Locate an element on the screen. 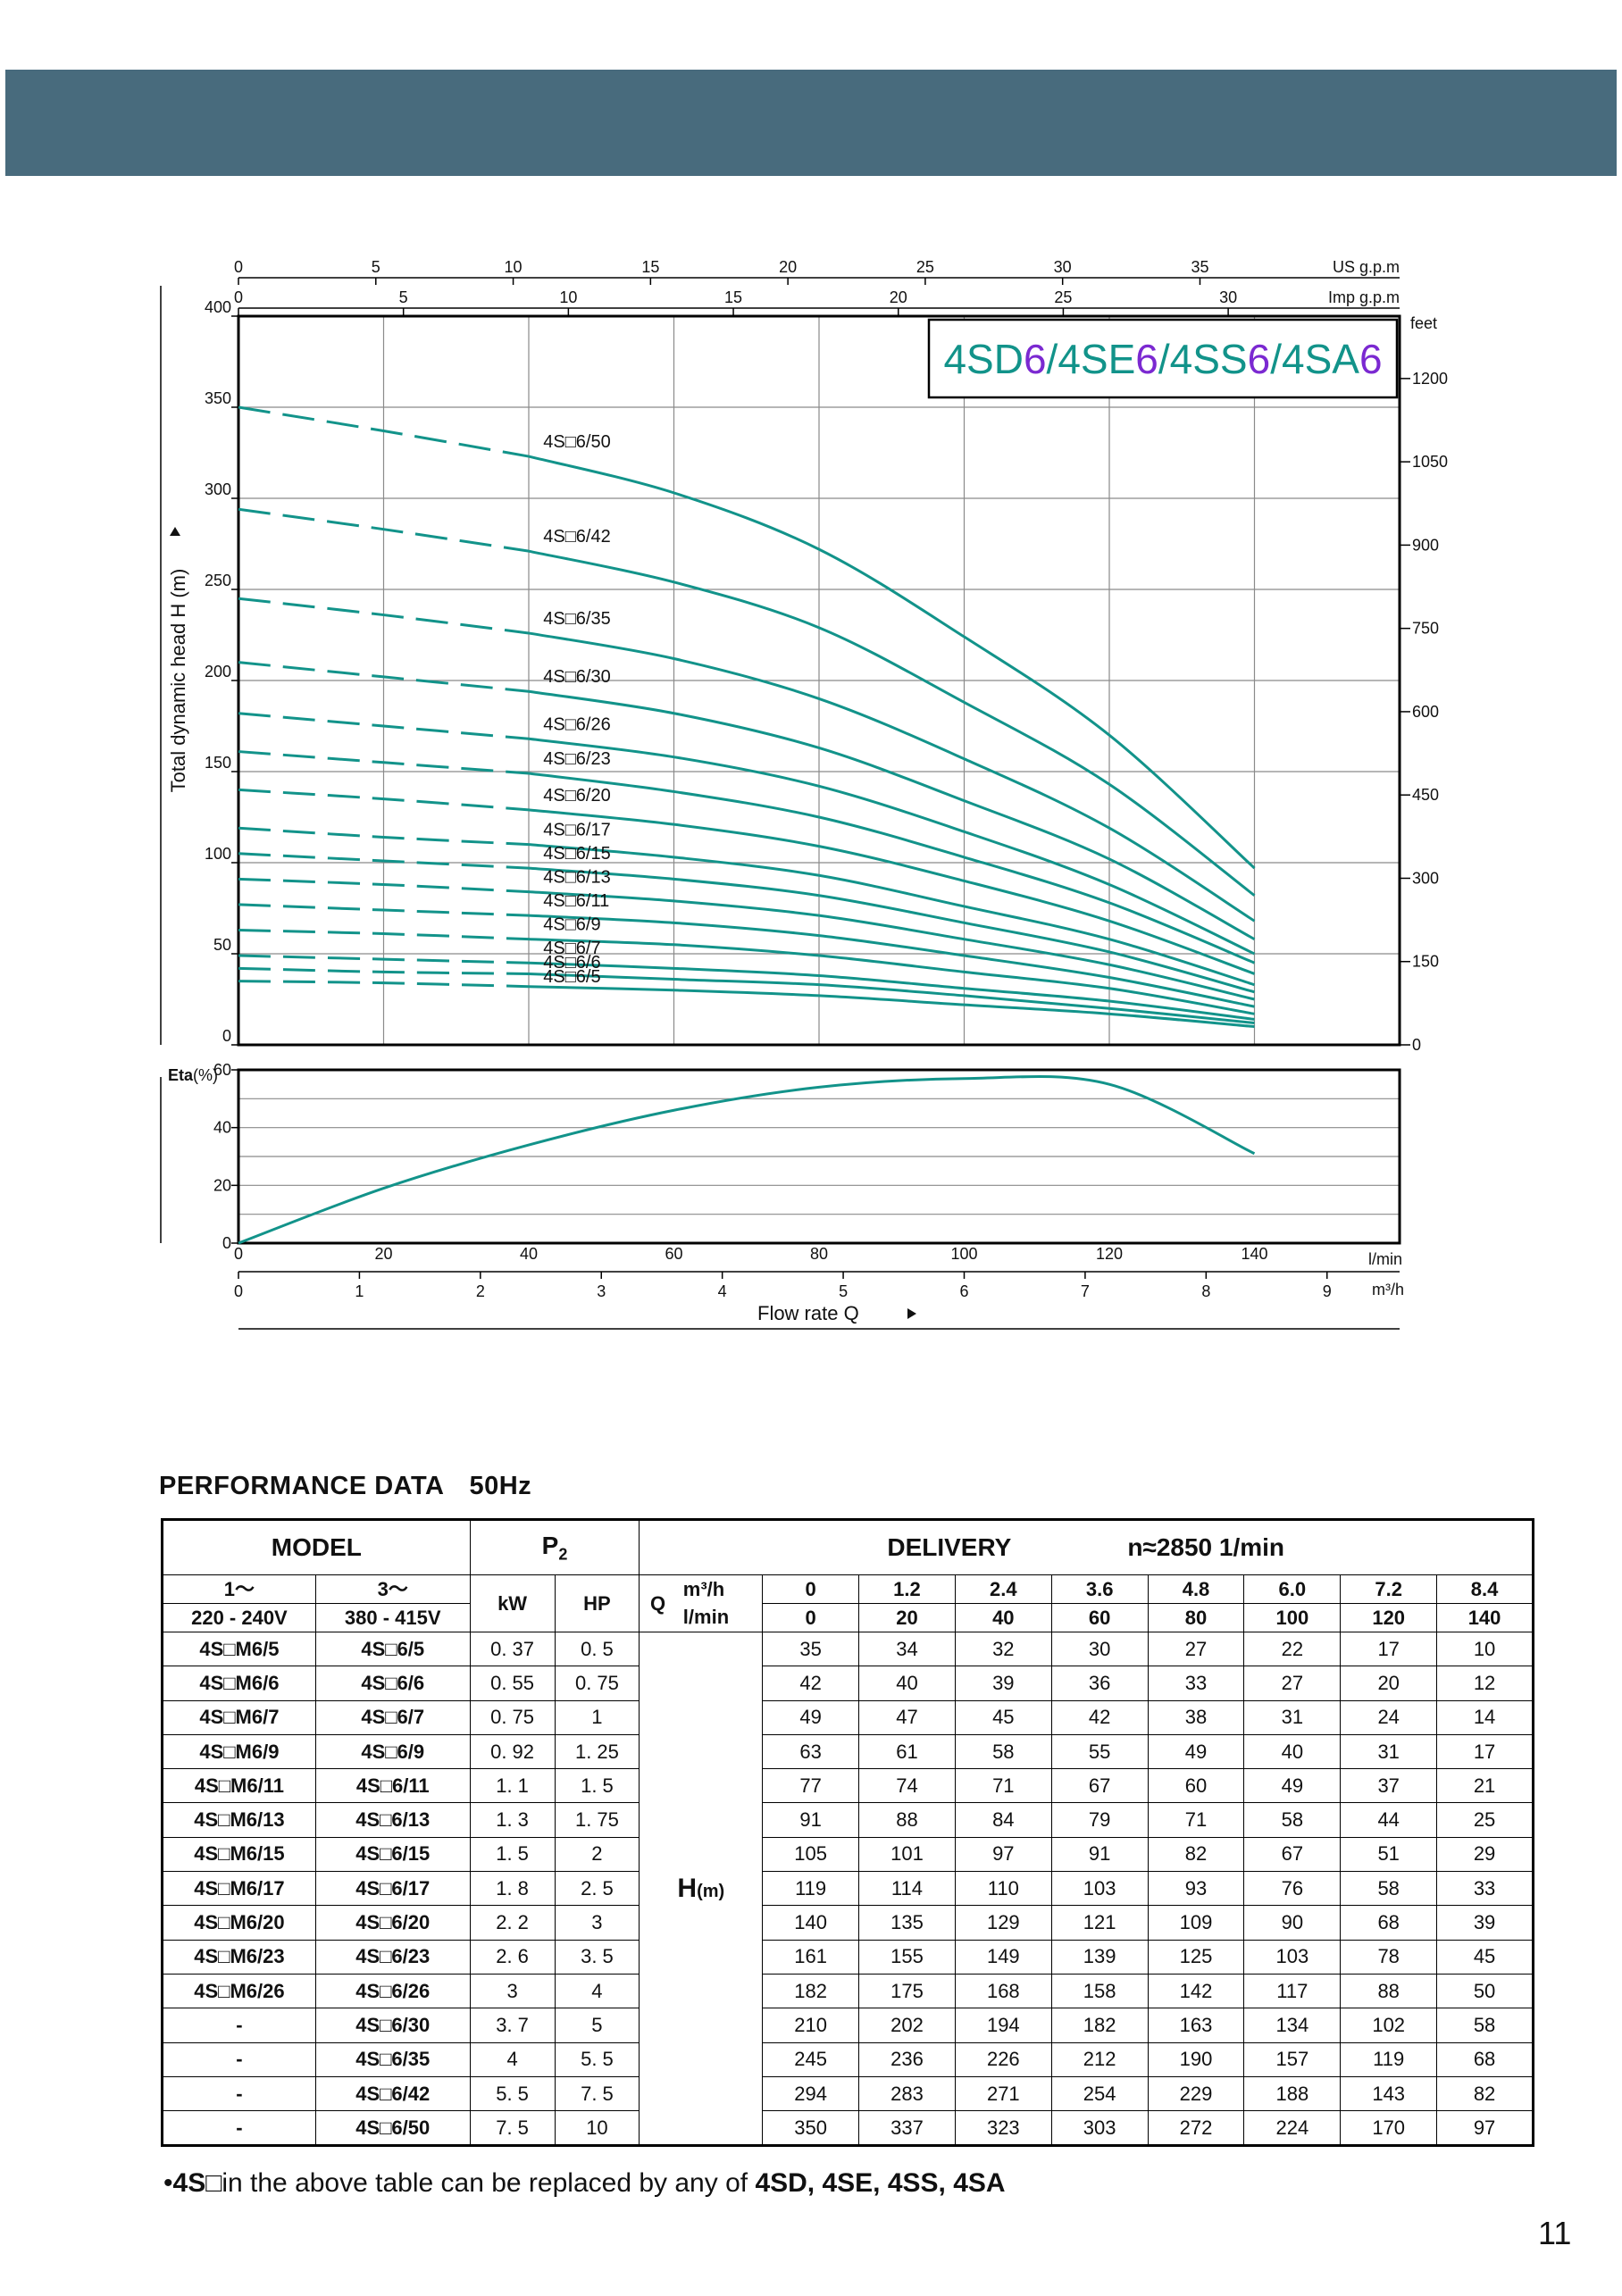 The width and height of the screenshot is (1622, 2296). head-value: 10 is located at coordinates (1485, 1649).